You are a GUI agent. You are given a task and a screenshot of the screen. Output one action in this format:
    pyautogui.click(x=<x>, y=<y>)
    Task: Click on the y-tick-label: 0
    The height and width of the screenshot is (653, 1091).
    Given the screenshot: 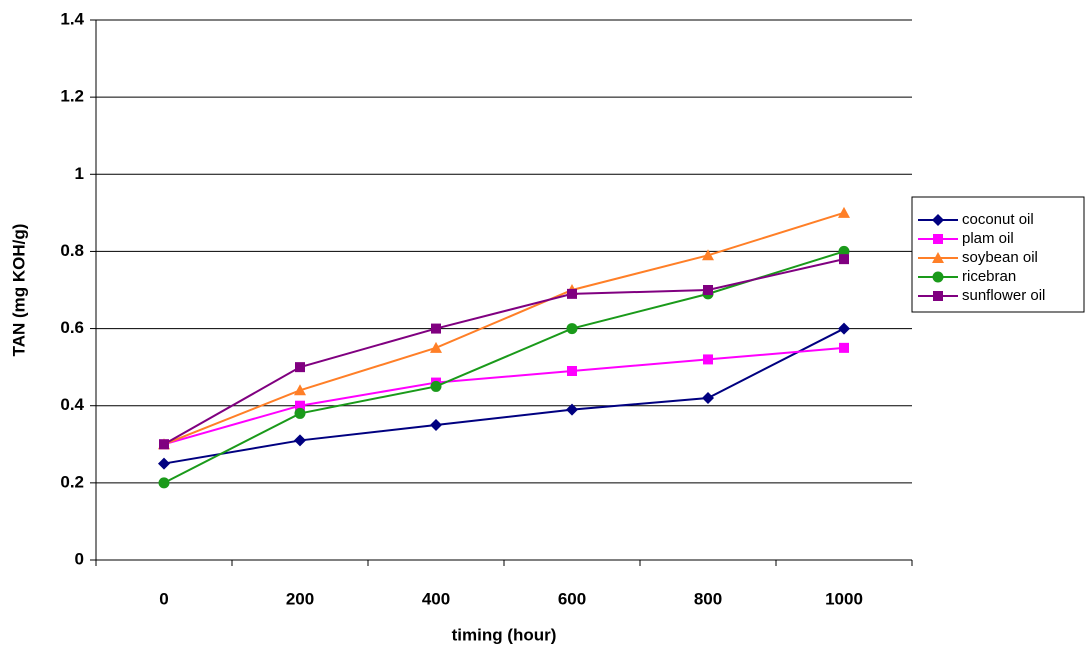 What is the action you would take?
    pyautogui.click(x=79, y=558)
    